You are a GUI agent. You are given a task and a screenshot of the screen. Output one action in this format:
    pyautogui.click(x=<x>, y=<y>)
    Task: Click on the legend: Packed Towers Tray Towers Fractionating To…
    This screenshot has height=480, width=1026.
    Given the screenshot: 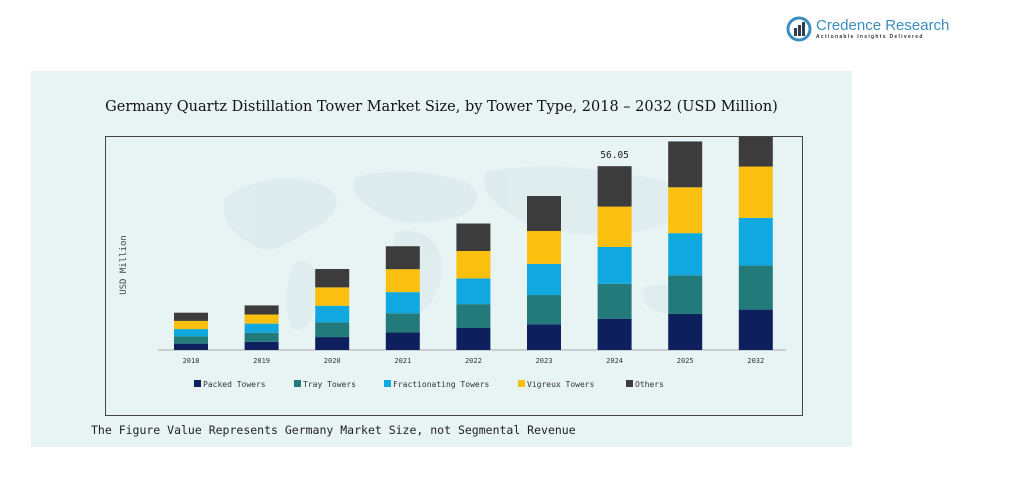 What is the action you would take?
    pyautogui.click(x=429, y=384)
    